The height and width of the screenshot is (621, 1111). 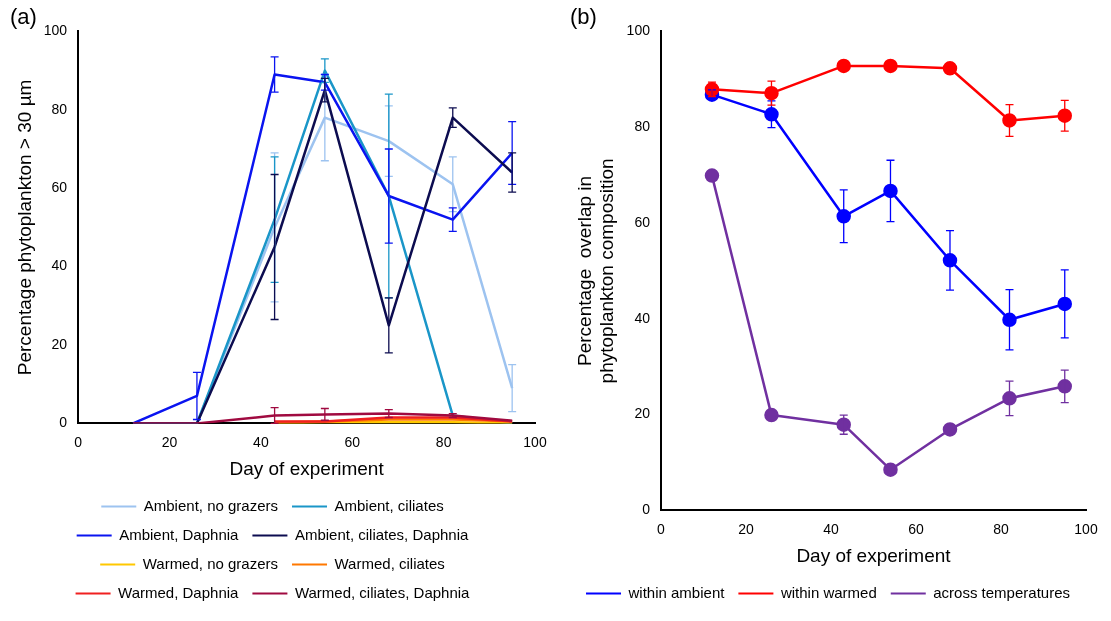 I want to click on legend-label: Ambient, no grazers, so click(x=211, y=505).